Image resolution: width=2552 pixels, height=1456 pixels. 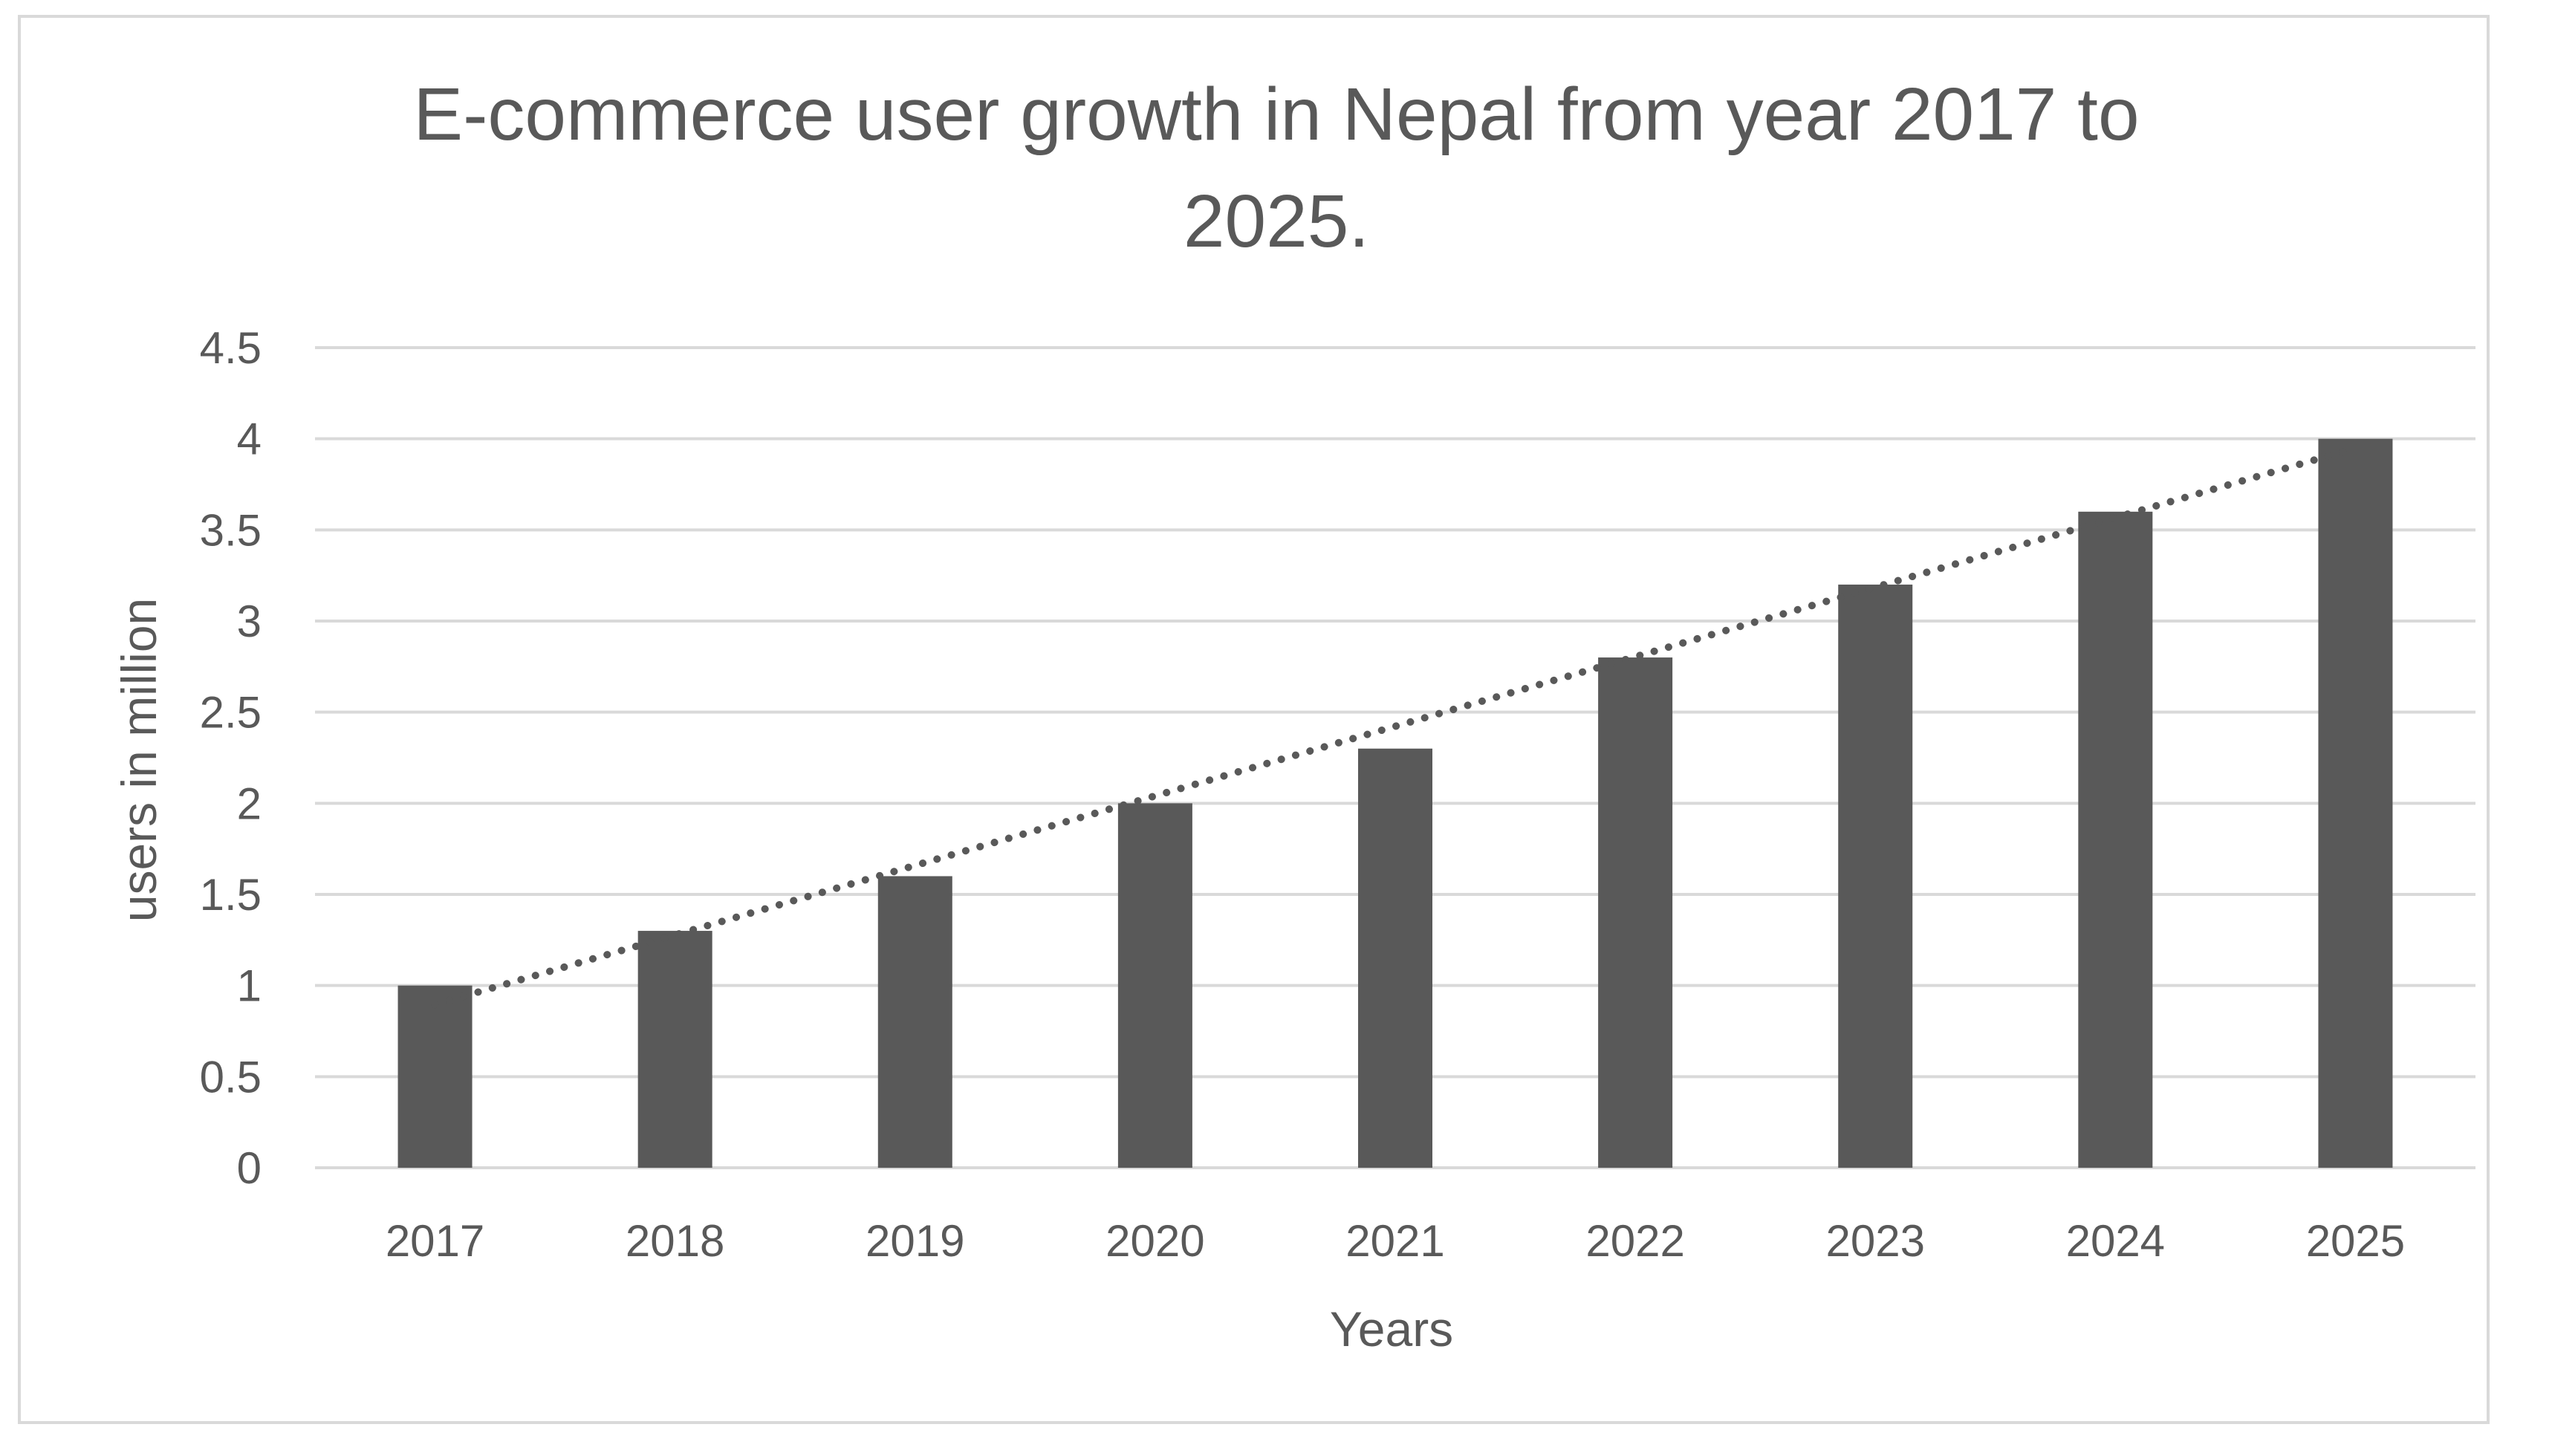 What do you see at coordinates (2115, 840) in the screenshot?
I see `bar-2024` at bounding box center [2115, 840].